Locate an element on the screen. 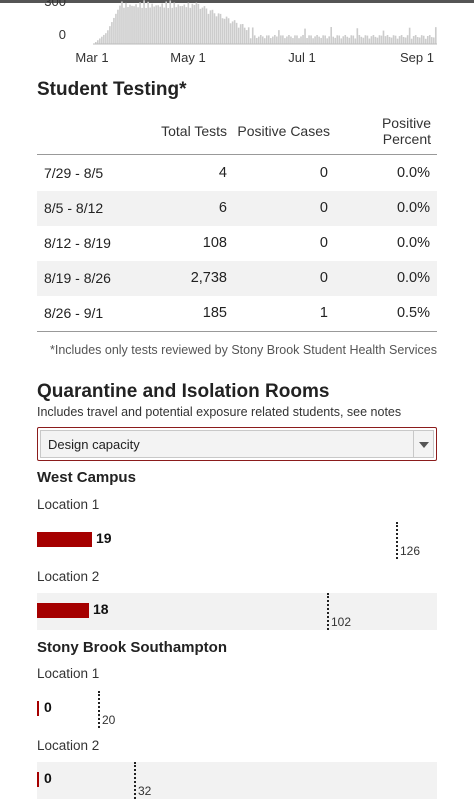  chevron-down-icon is located at coordinates (423, 444).